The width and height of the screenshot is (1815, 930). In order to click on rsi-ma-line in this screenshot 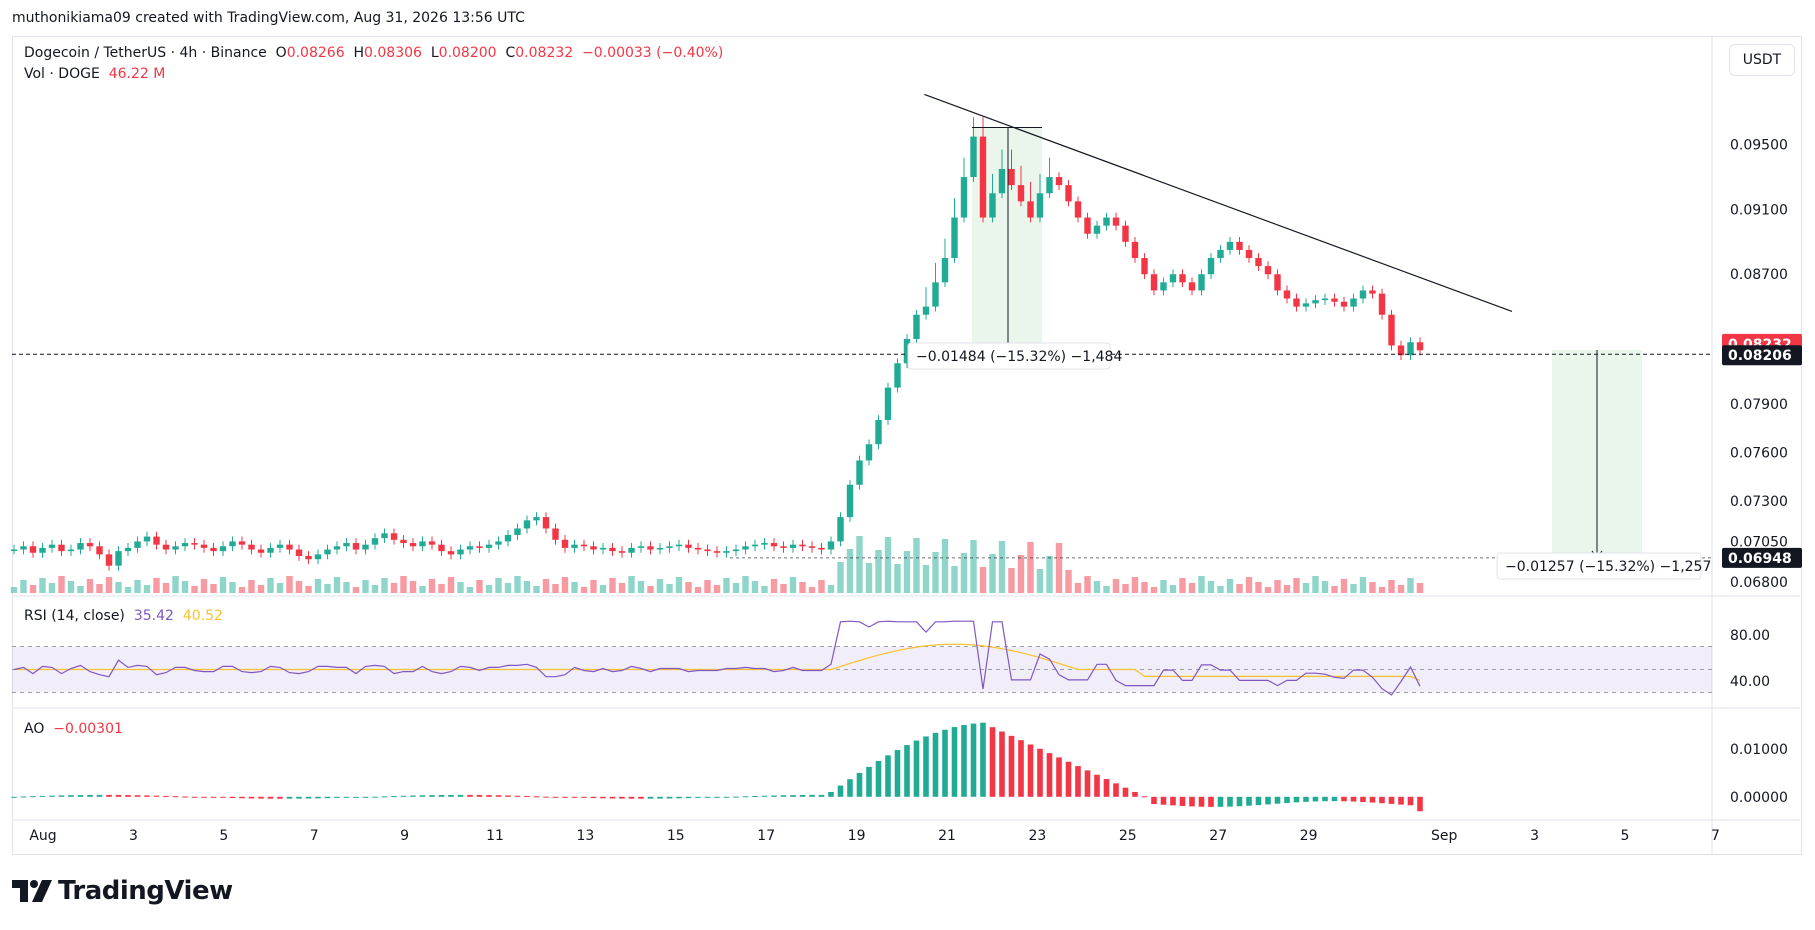, I will do `click(717, 662)`.